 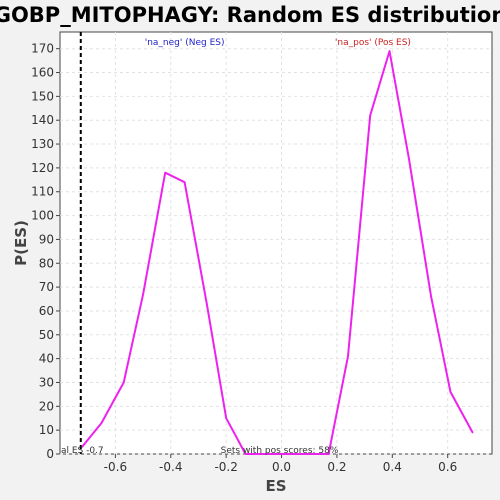 What do you see at coordinates (46, 335) in the screenshot?
I see `y-tick-label: 50` at bounding box center [46, 335].